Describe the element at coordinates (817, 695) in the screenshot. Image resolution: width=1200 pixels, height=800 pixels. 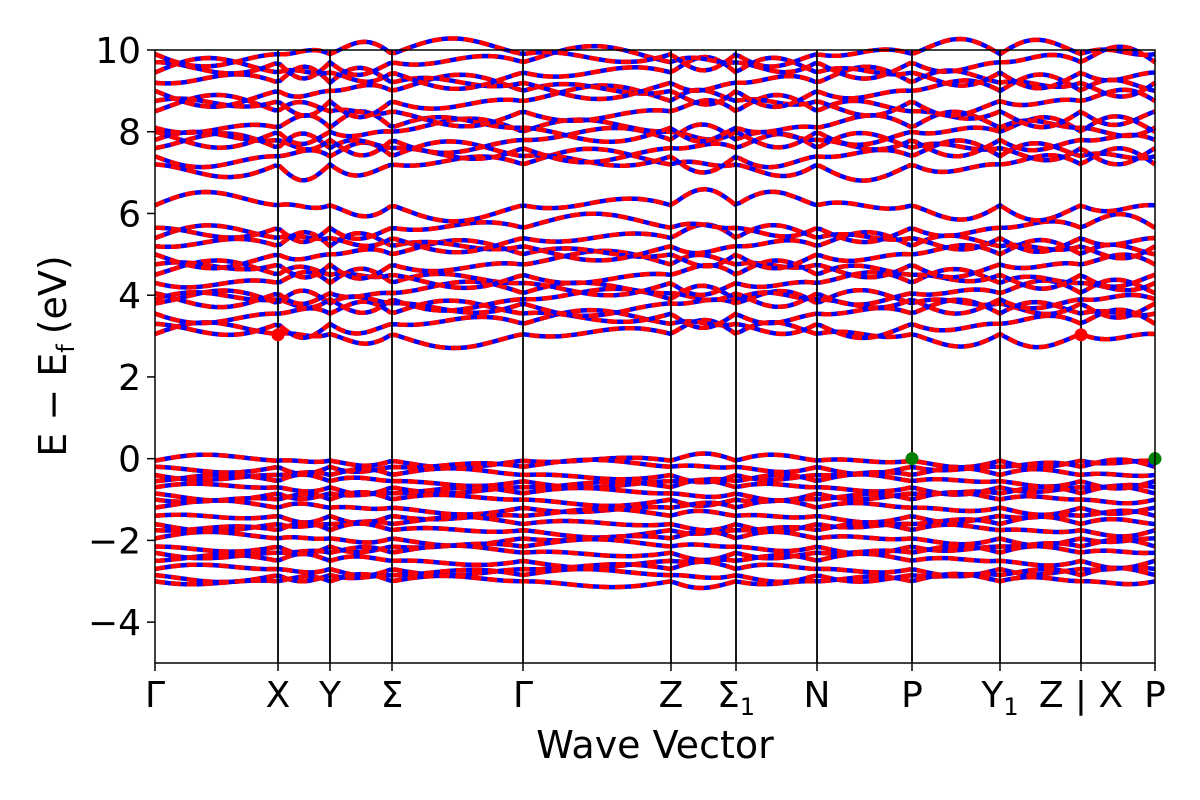
I see `x-tick-label: N` at that location.